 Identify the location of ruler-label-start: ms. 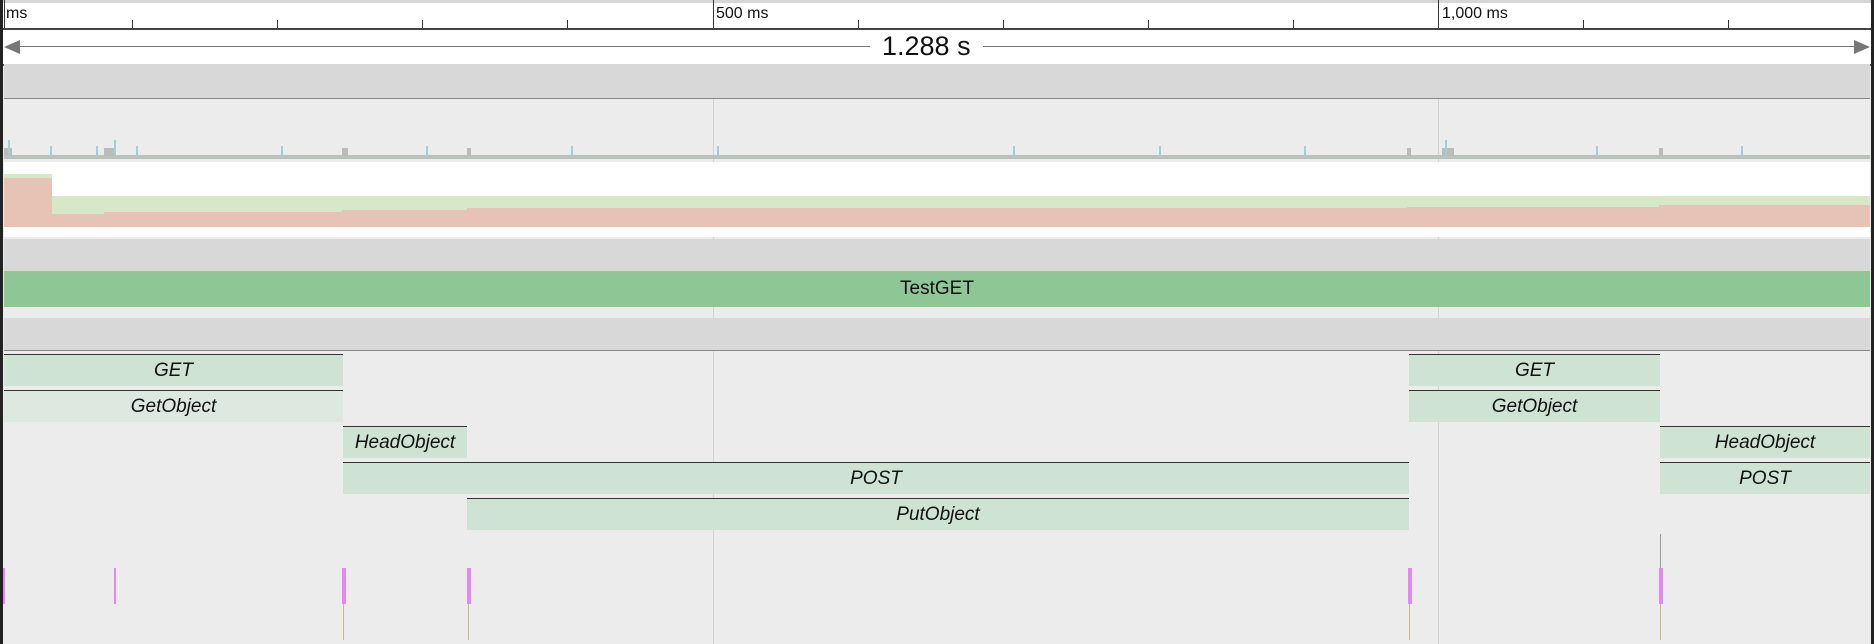
(17, 13).